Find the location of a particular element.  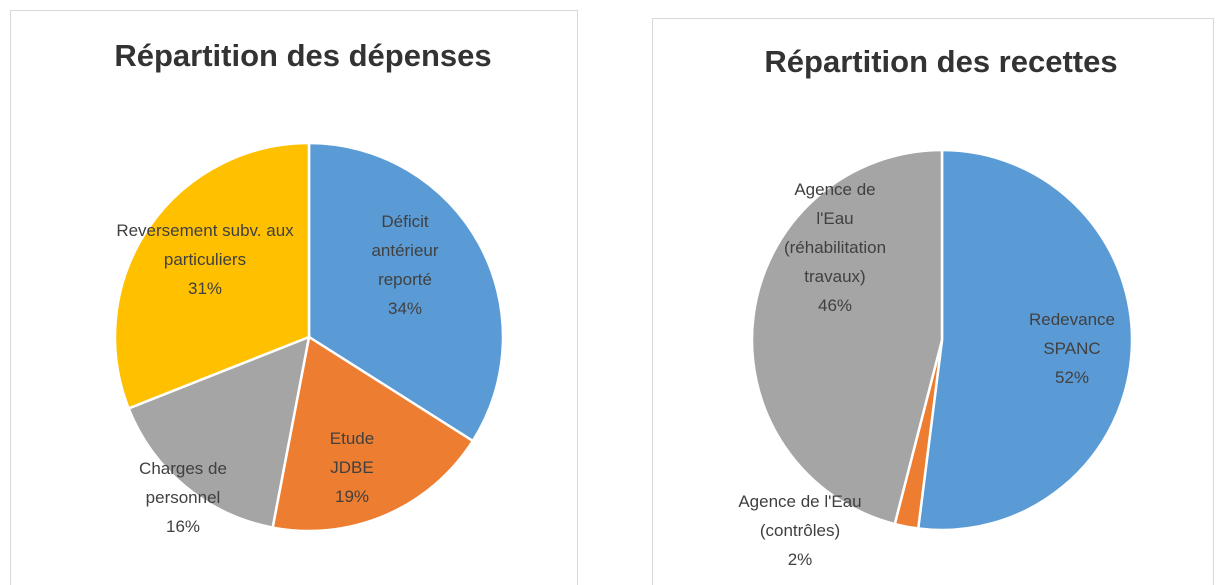

slice-label: Charges de personnel 16% is located at coordinates (183, 497).